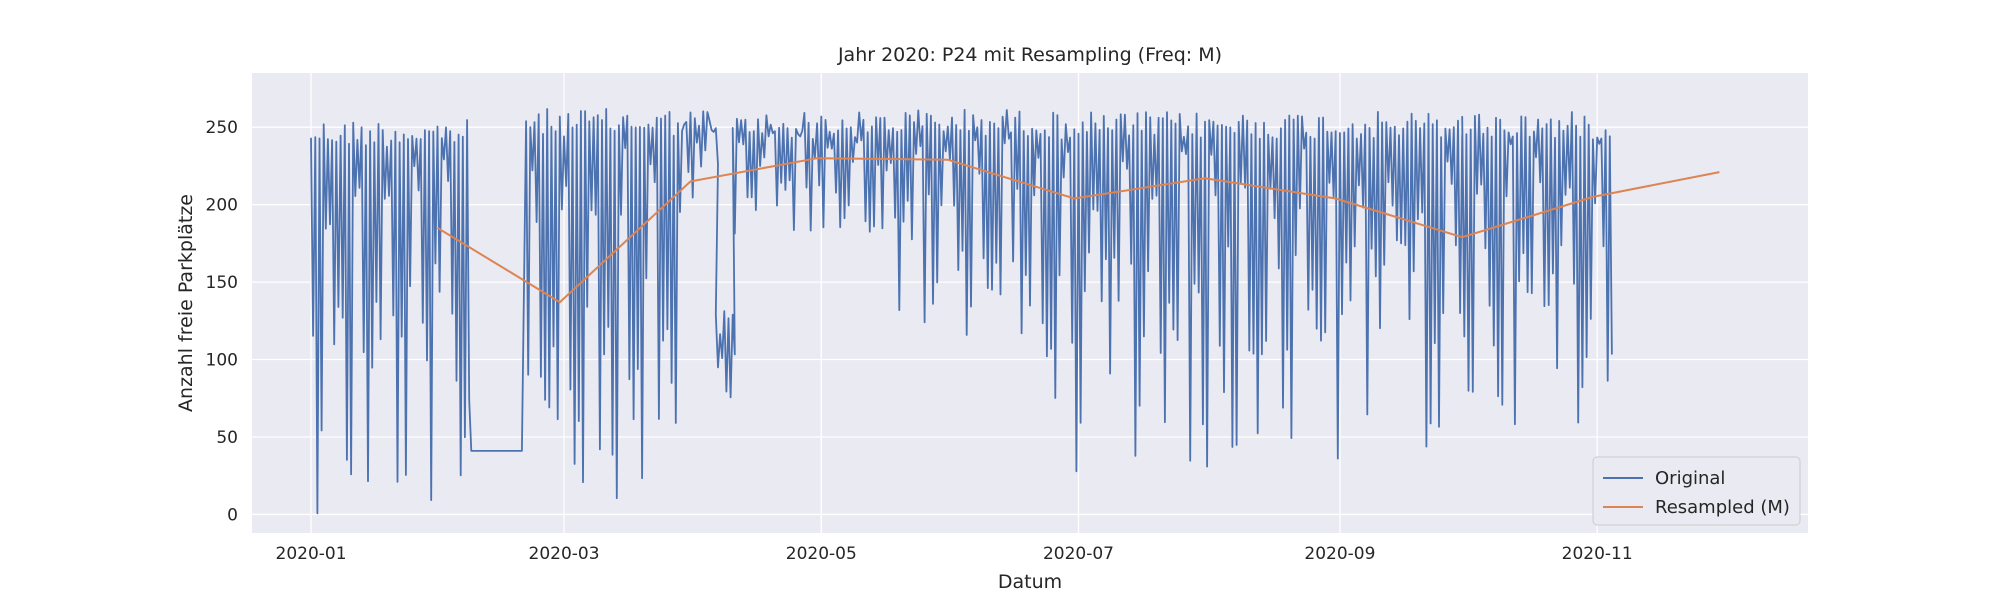  Describe the element at coordinates (232, 515) in the screenshot. I see `y-tick-label: 0` at that location.